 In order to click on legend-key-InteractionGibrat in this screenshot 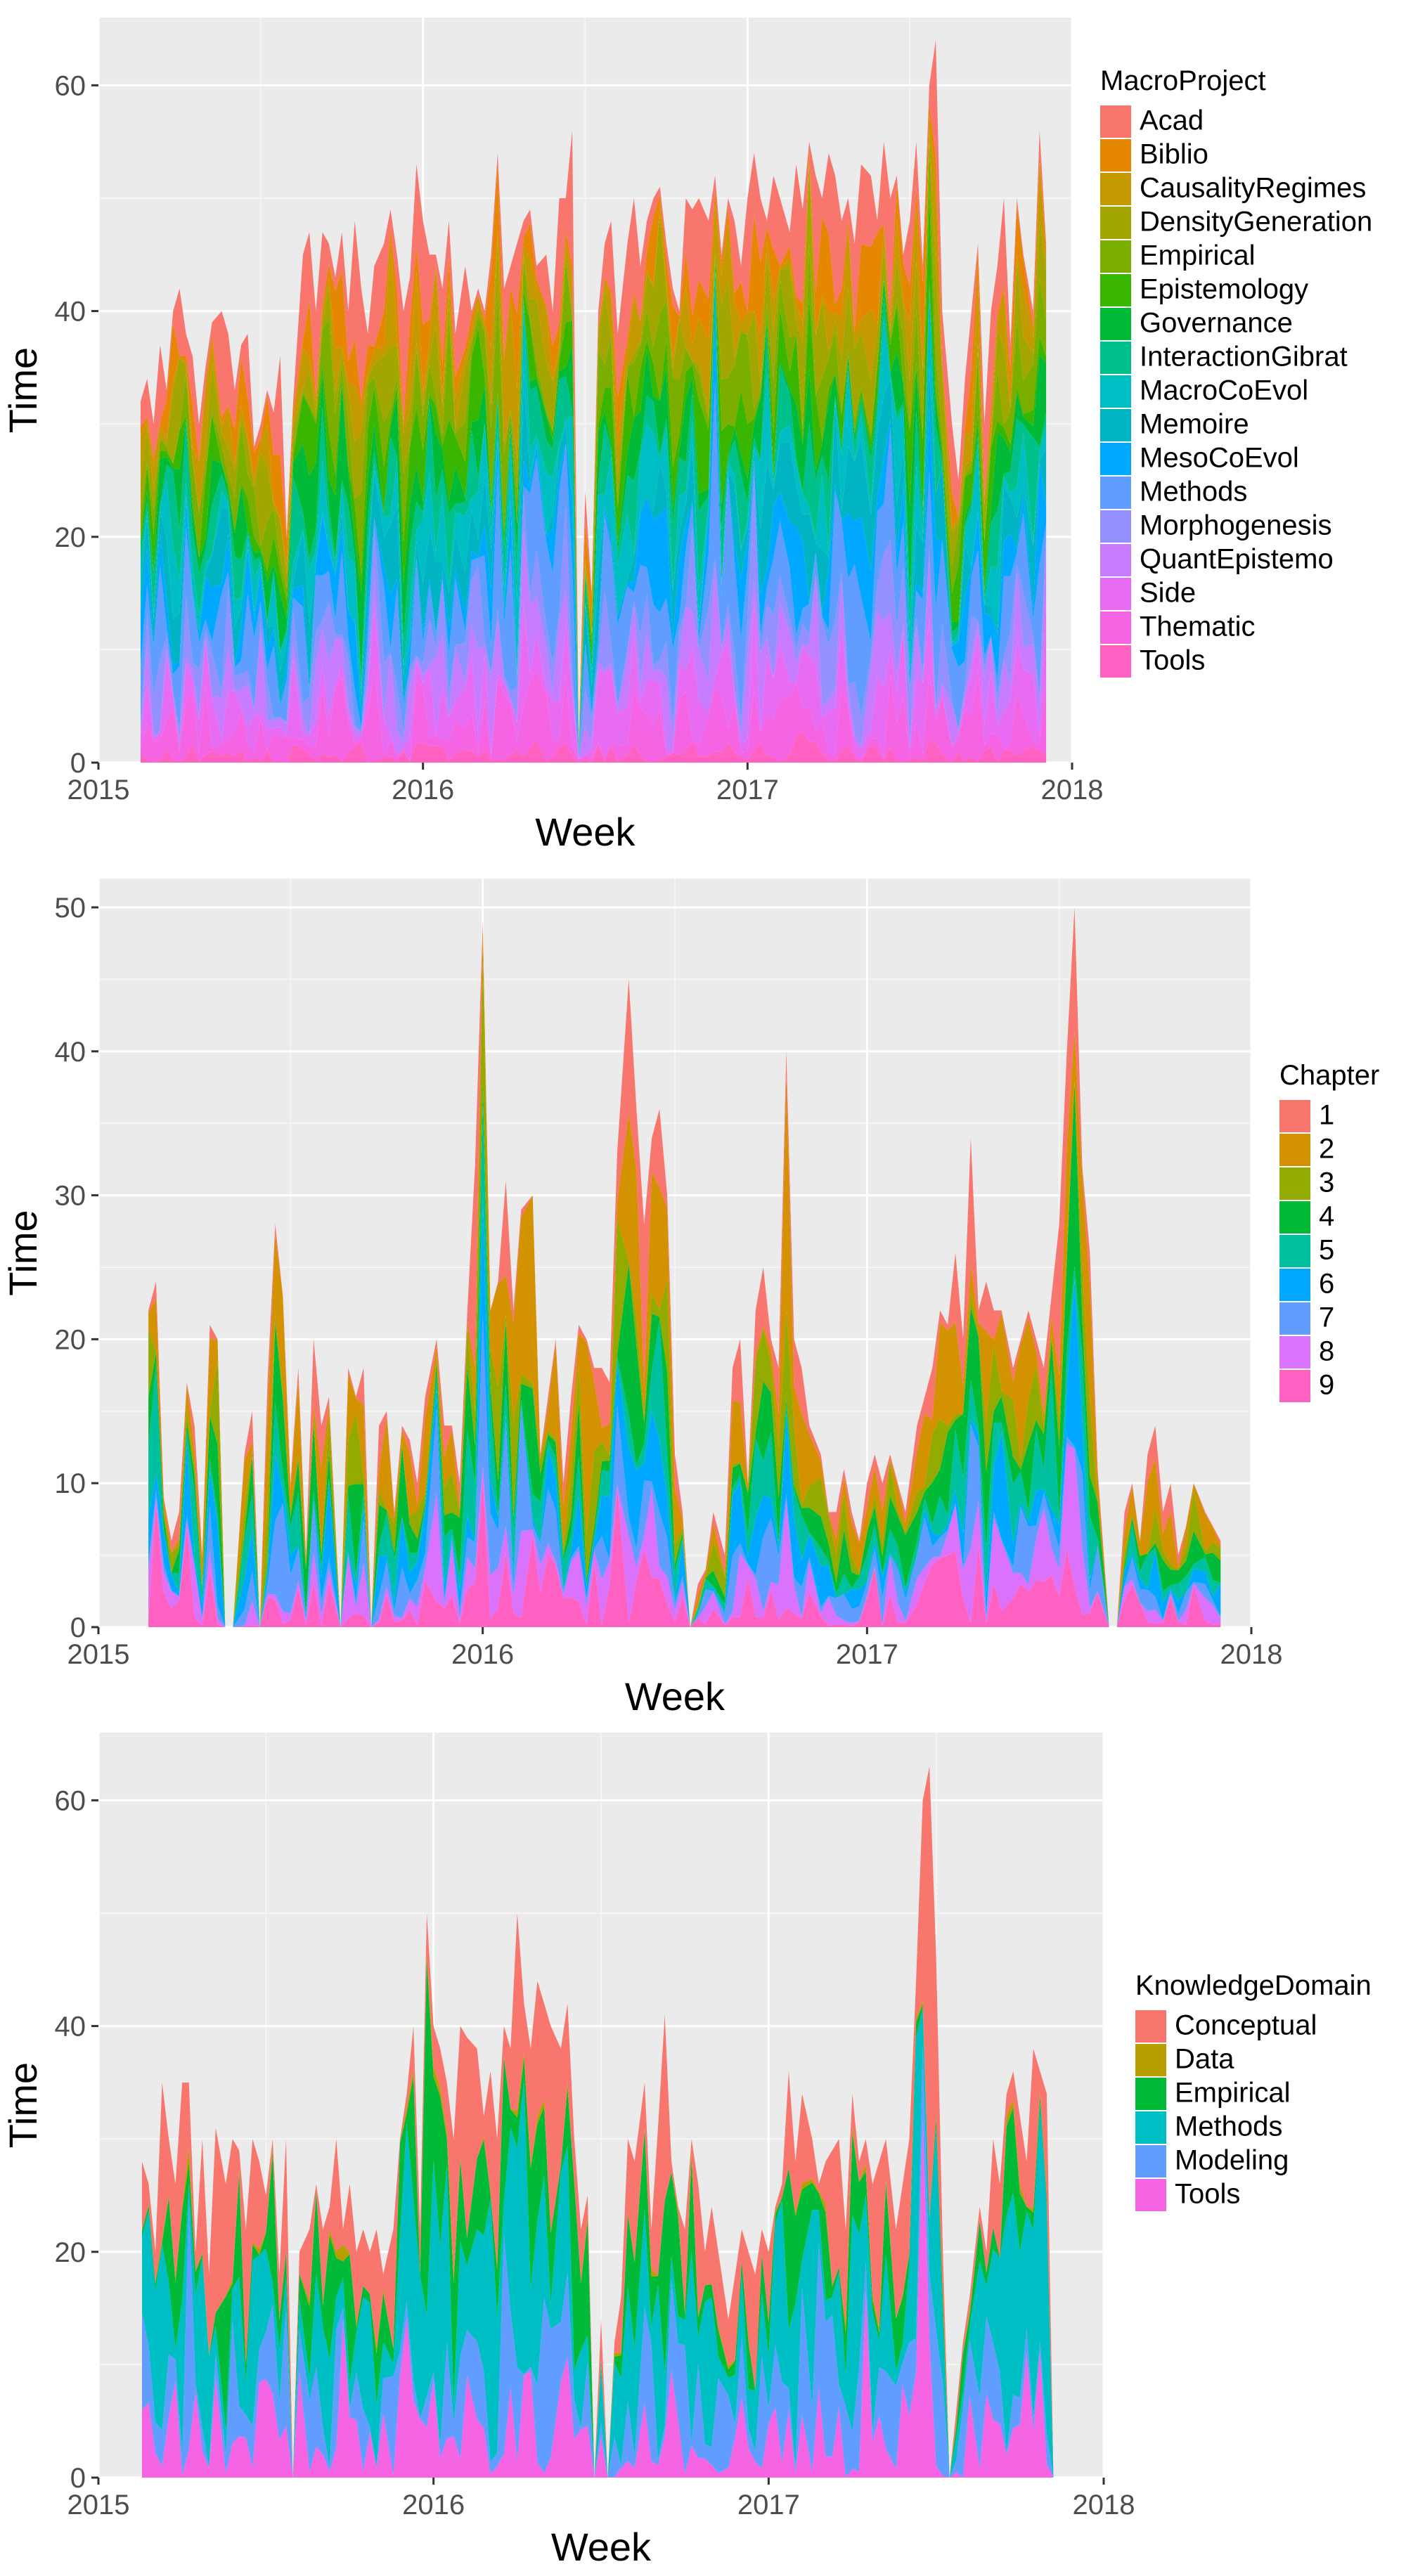, I will do `click(1115, 358)`.